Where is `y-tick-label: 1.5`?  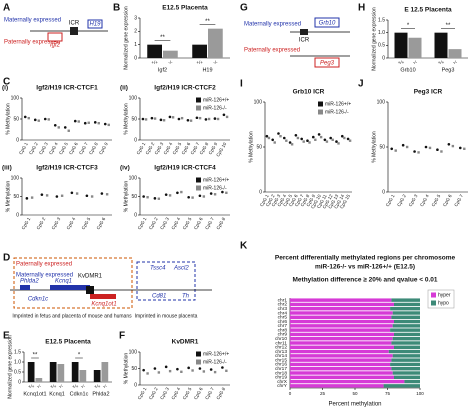
y-tick-label: 1.5 is located at coordinates (381, 20).